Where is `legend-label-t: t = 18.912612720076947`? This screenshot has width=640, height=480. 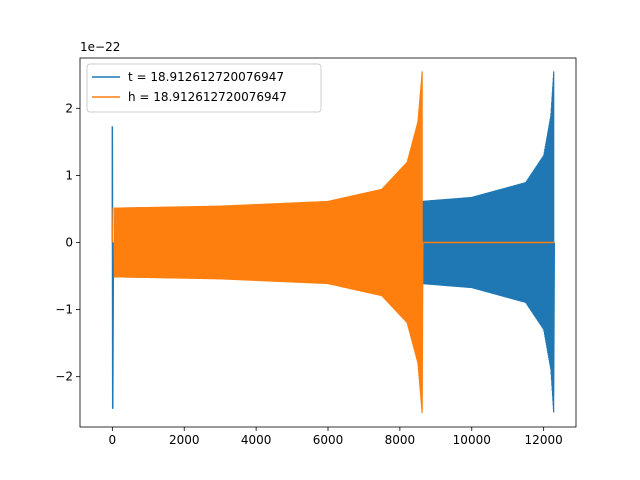
legend-label-t: t = 18.912612720076947 is located at coordinates (206, 77).